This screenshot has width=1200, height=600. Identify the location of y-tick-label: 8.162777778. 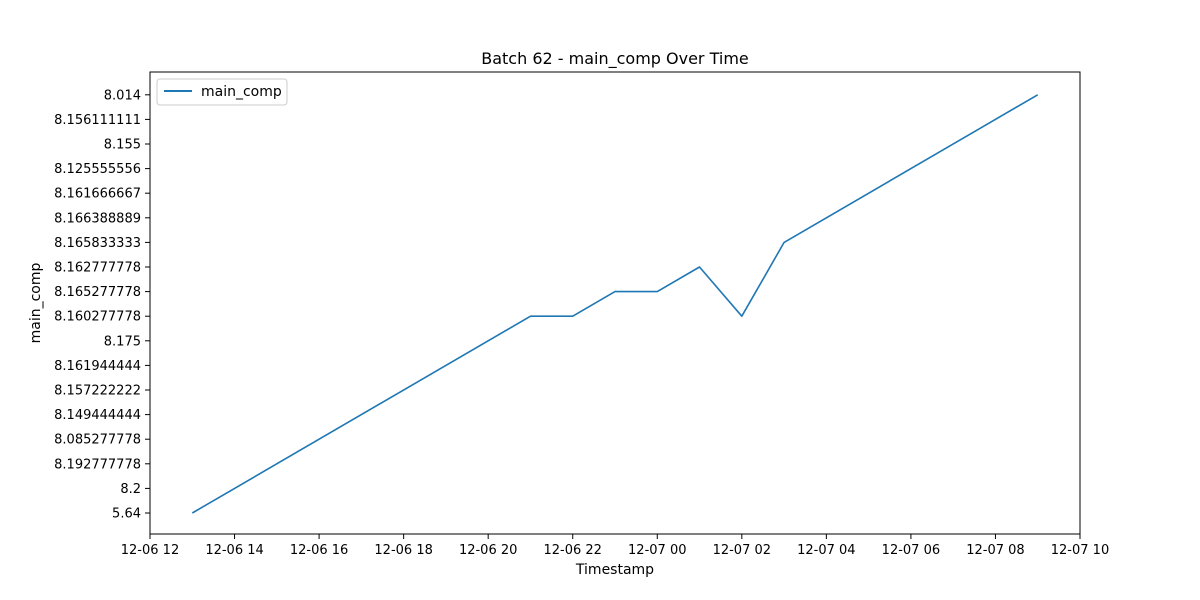
(97, 268).